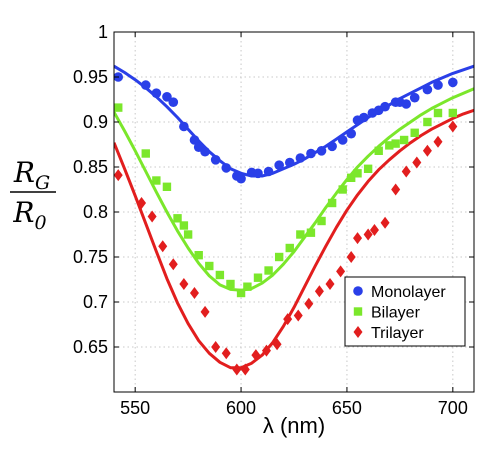 The image size is (485, 456). Describe the element at coordinates (24, 172) in the screenshot. I see `y-label-numerator: R` at that location.